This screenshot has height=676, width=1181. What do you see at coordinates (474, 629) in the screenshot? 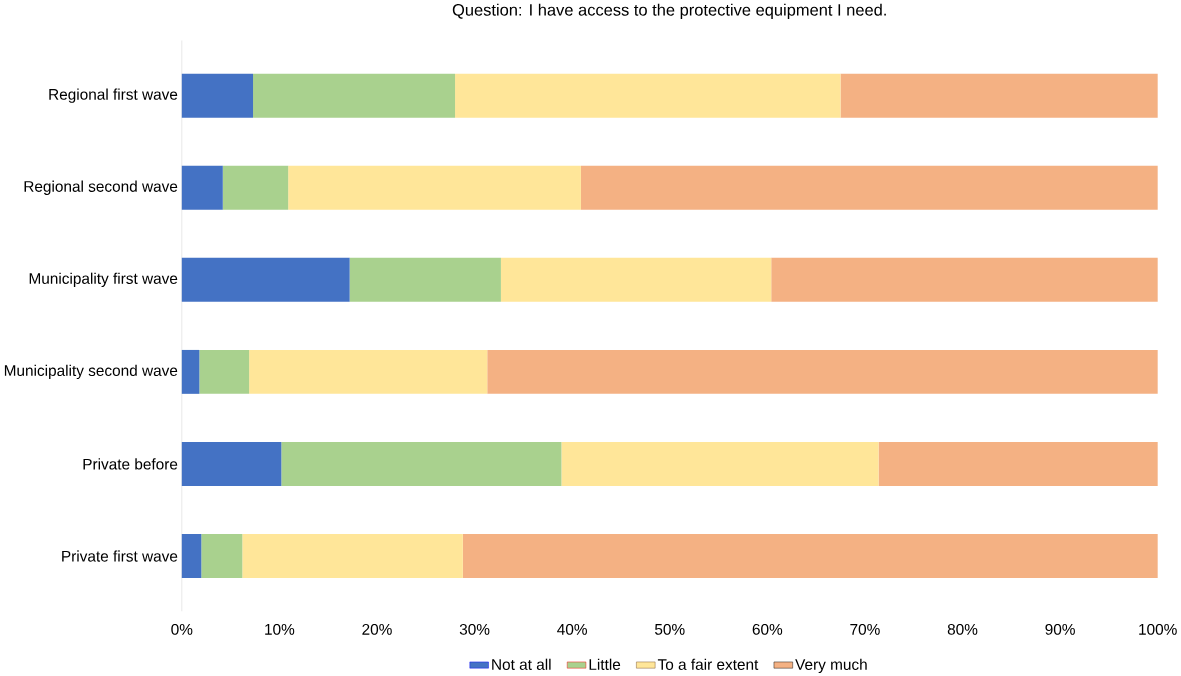
I see `x-tick-label: 30%` at bounding box center [474, 629].